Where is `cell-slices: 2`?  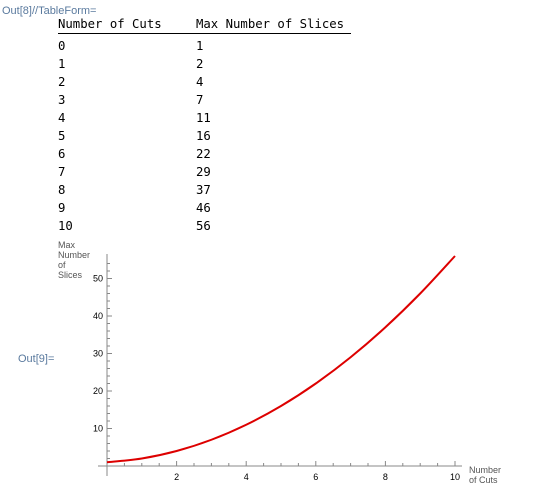 cell-slices: 2 is located at coordinates (200, 64).